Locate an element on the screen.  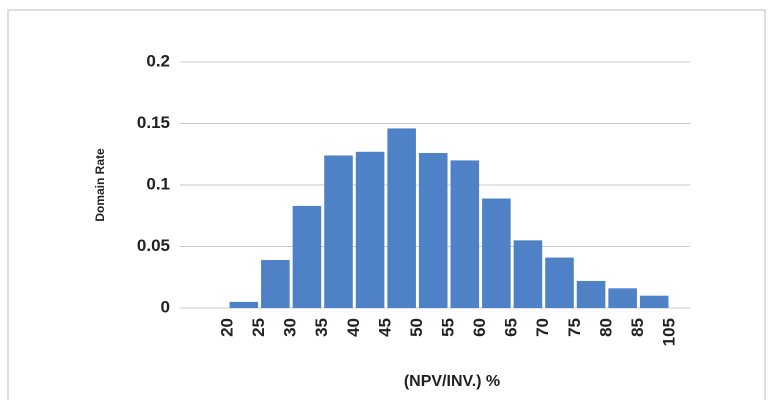
x-axis-title: (NPV/INV.) % is located at coordinates (452, 381).